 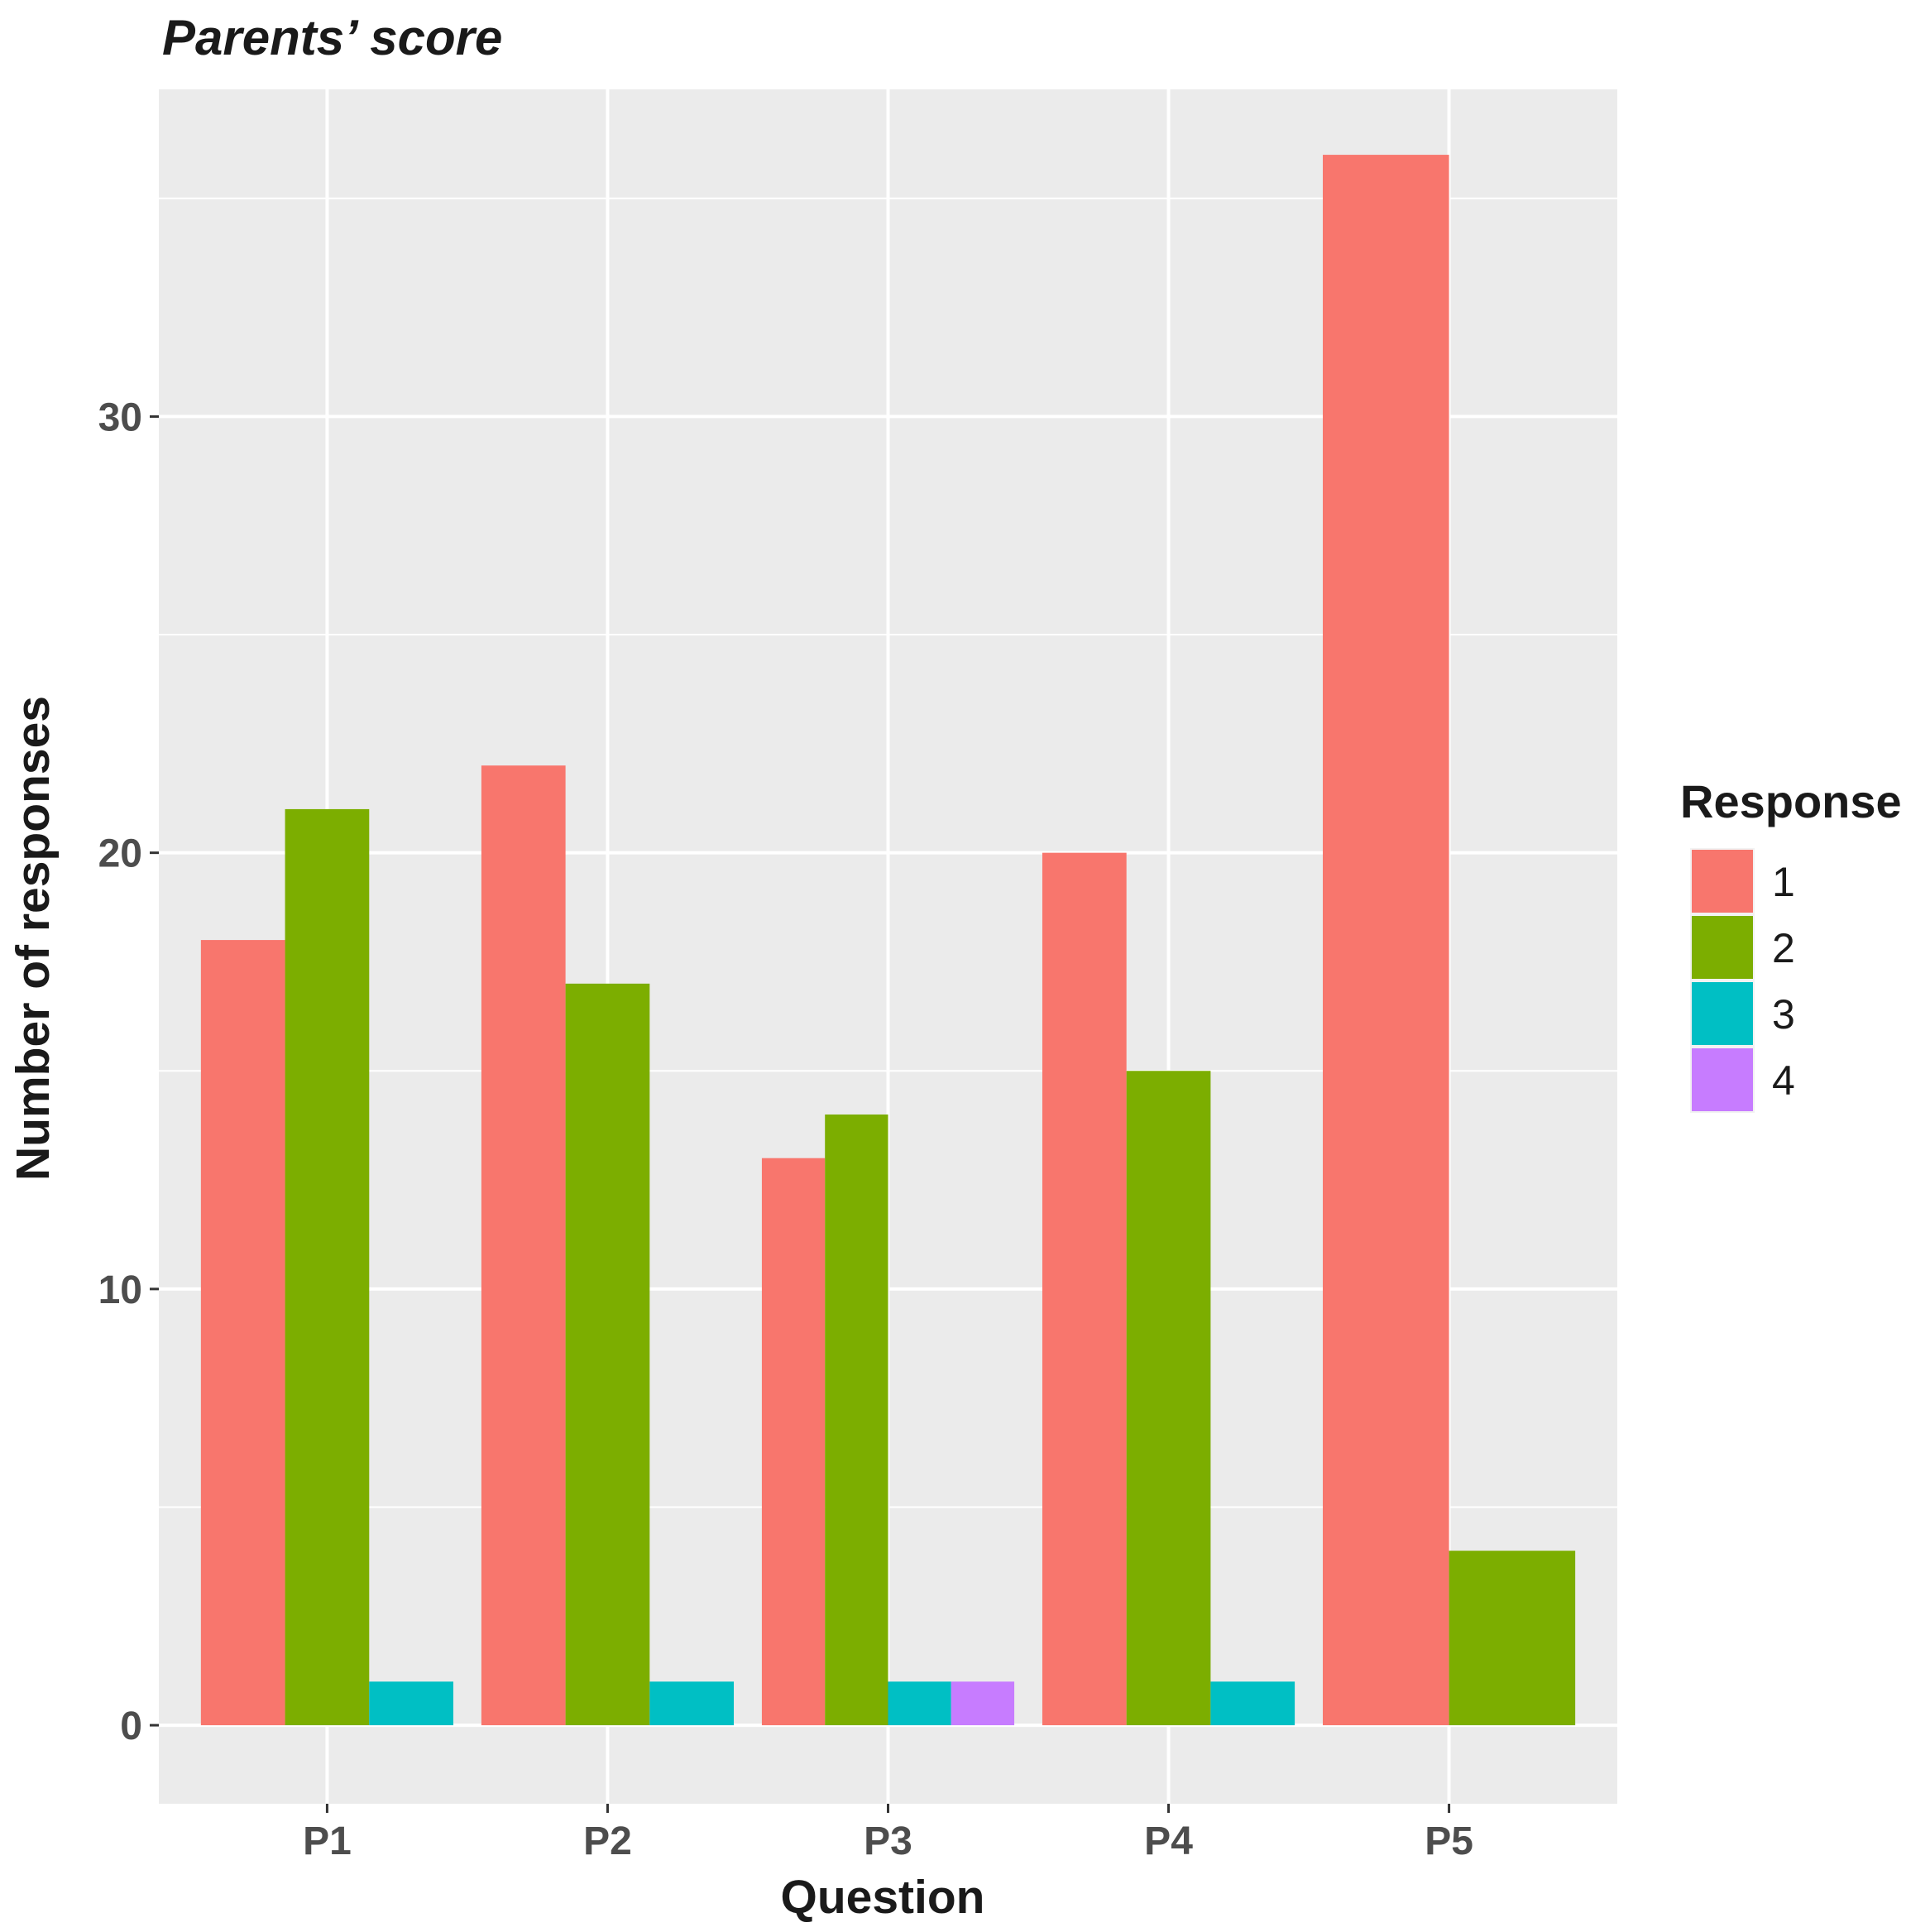 I want to click on y-tick-label: 20, so click(x=120, y=854).